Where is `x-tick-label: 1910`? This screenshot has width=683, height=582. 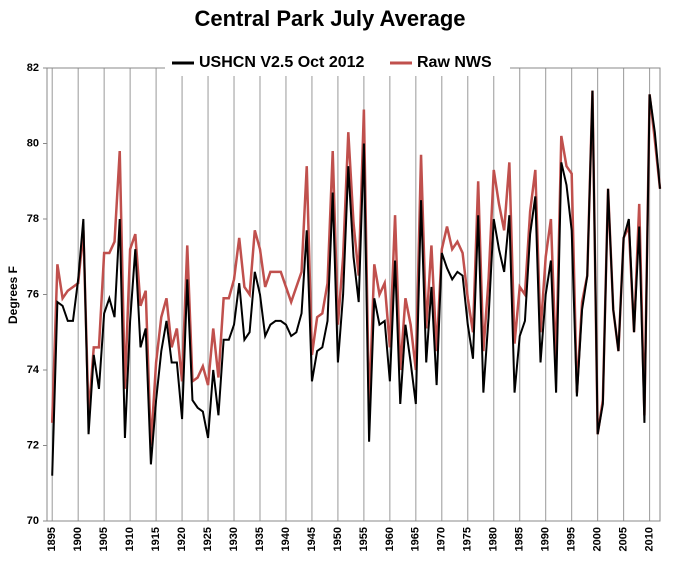
x-tick-label: 1910 is located at coordinates (130, 539).